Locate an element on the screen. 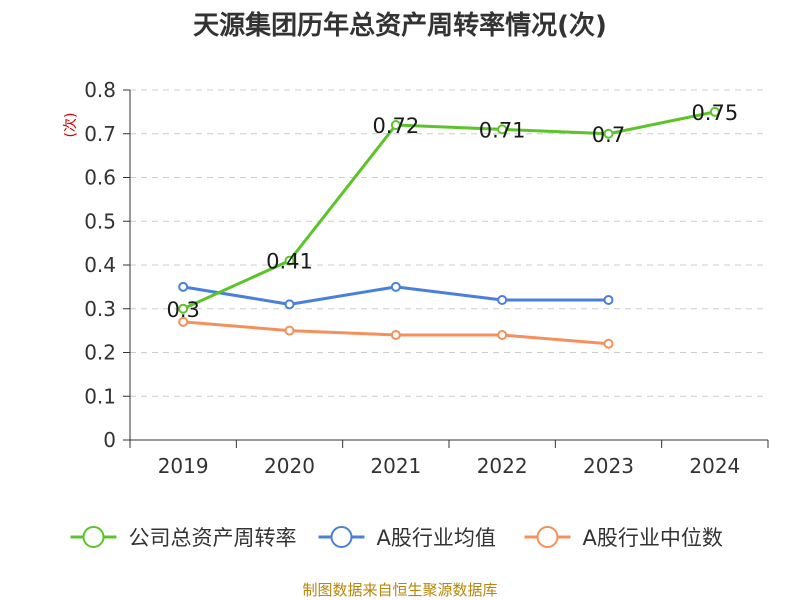 The width and height of the screenshot is (800, 600). y-tick-label: 0 is located at coordinates (109, 440).